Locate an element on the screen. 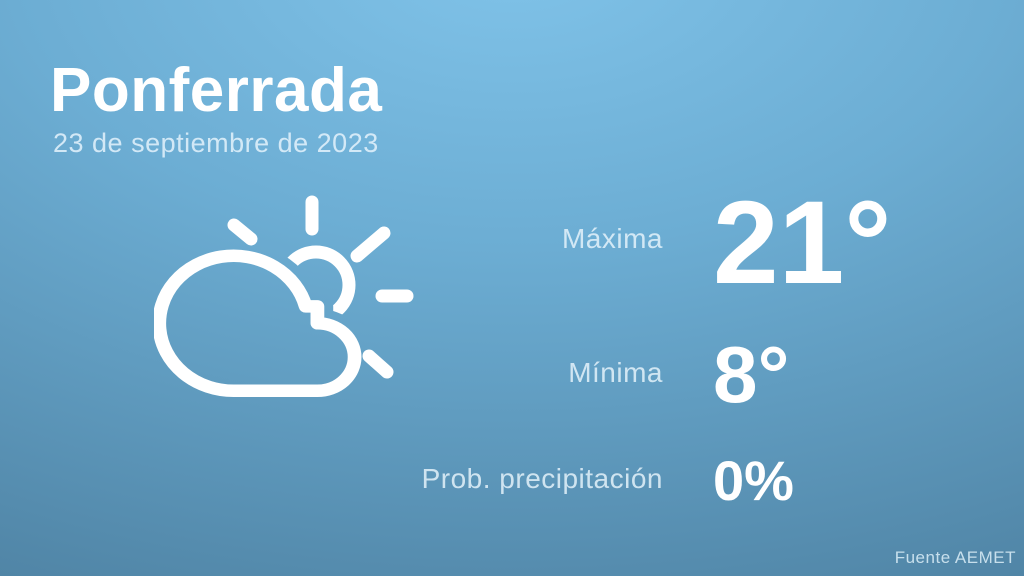 Image resolution: width=1024 pixels, height=576 pixels. source-attribution: Fuente AEMET is located at coordinates (955, 557).